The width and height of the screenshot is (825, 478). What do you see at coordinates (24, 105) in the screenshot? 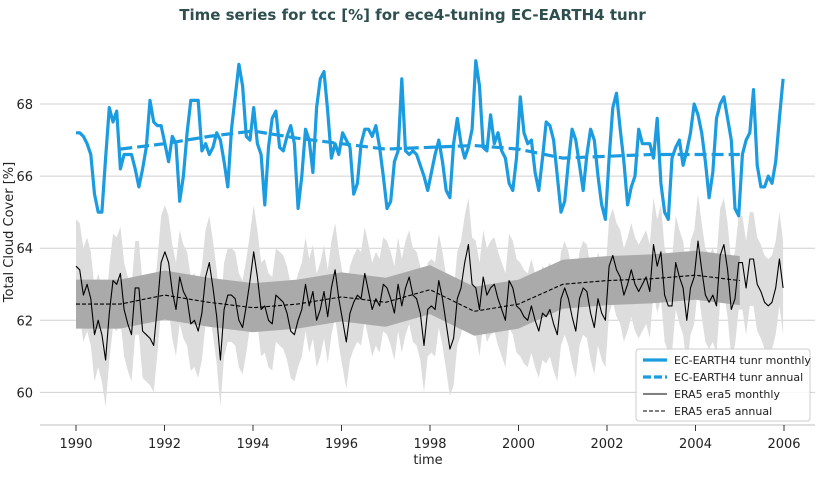
I see `y-tick-label: 68` at bounding box center [24, 105].